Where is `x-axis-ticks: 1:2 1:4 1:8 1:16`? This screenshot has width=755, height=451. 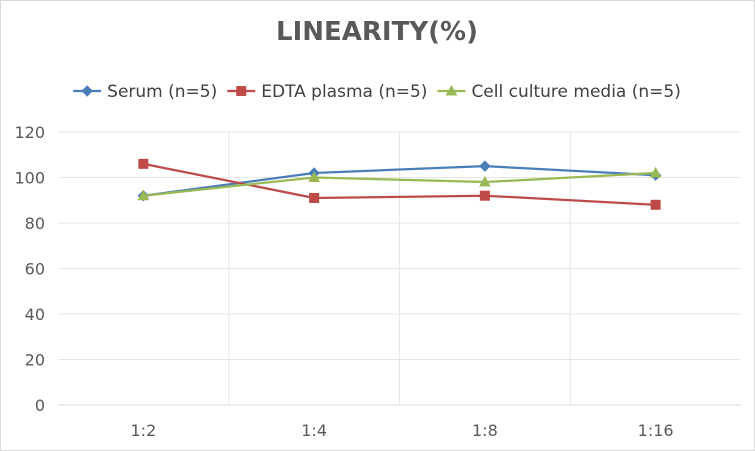 x-axis-ticks: 1:2 1:4 1:8 1:16 is located at coordinates (402, 430).